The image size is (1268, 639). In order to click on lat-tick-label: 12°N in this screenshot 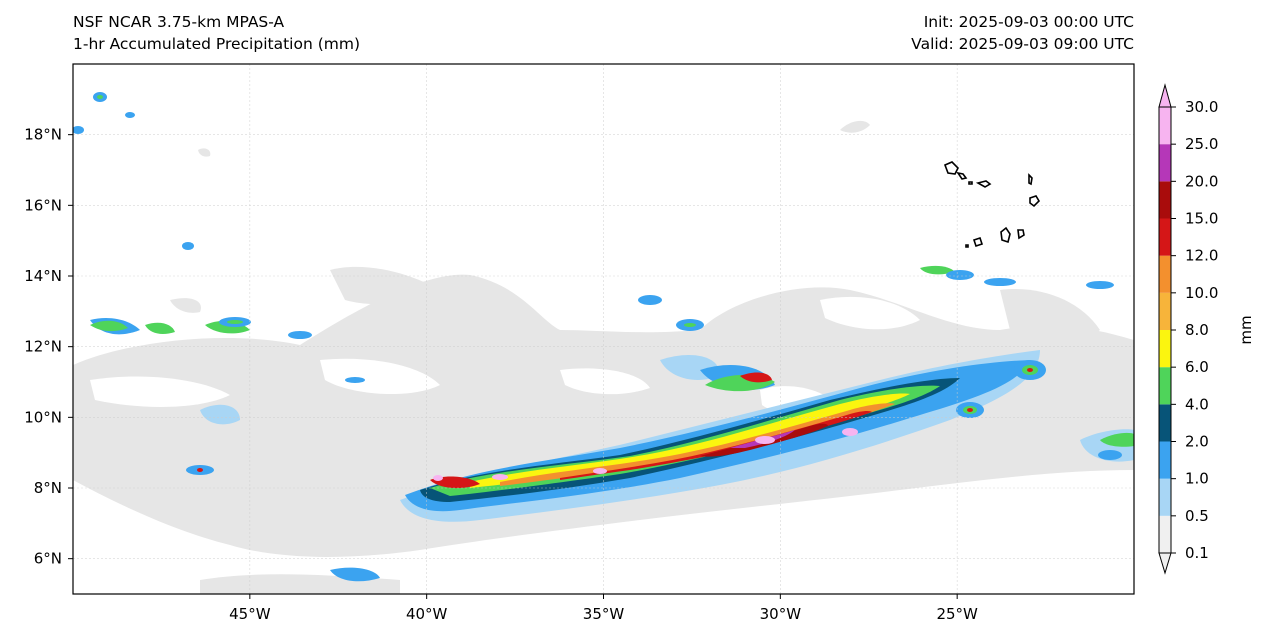, I will do `click(43, 347)`.